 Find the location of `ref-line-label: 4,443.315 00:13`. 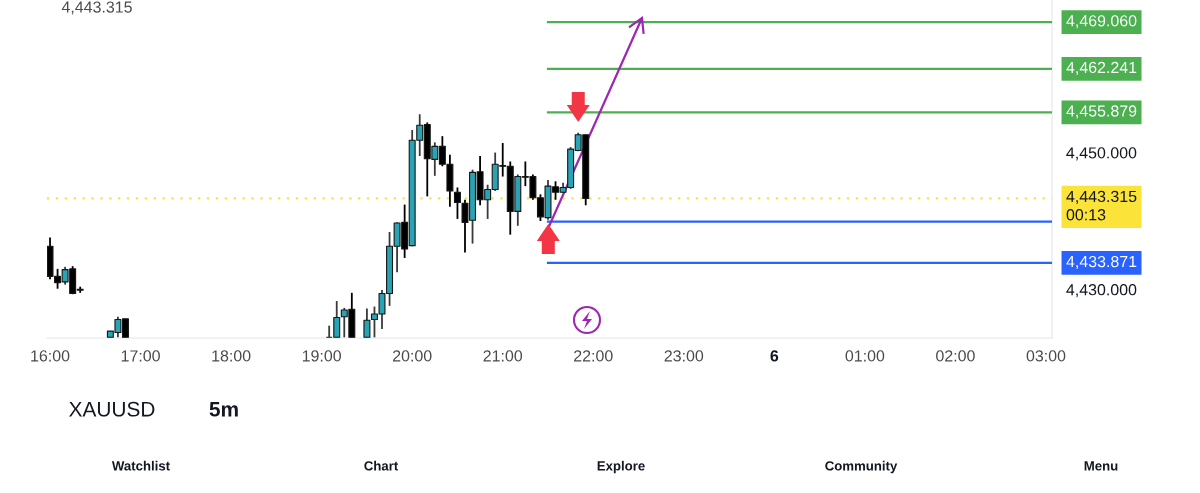

ref-line-label: 4,443.315 00:13 is located at coordinates (1101, 205).